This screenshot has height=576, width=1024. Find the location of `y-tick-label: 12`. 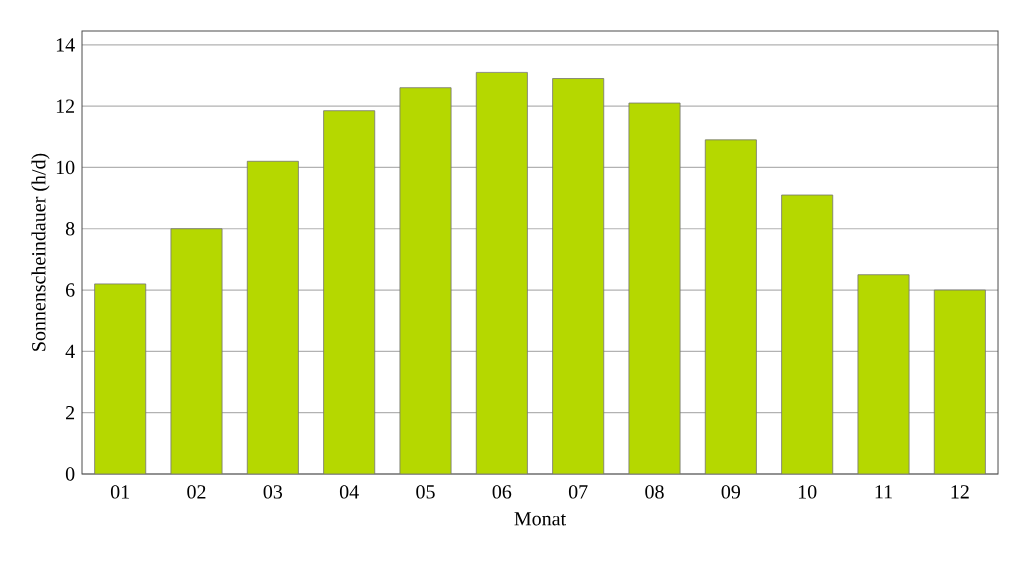

y-tick-label: 12 is located at coordinates (65, 106).